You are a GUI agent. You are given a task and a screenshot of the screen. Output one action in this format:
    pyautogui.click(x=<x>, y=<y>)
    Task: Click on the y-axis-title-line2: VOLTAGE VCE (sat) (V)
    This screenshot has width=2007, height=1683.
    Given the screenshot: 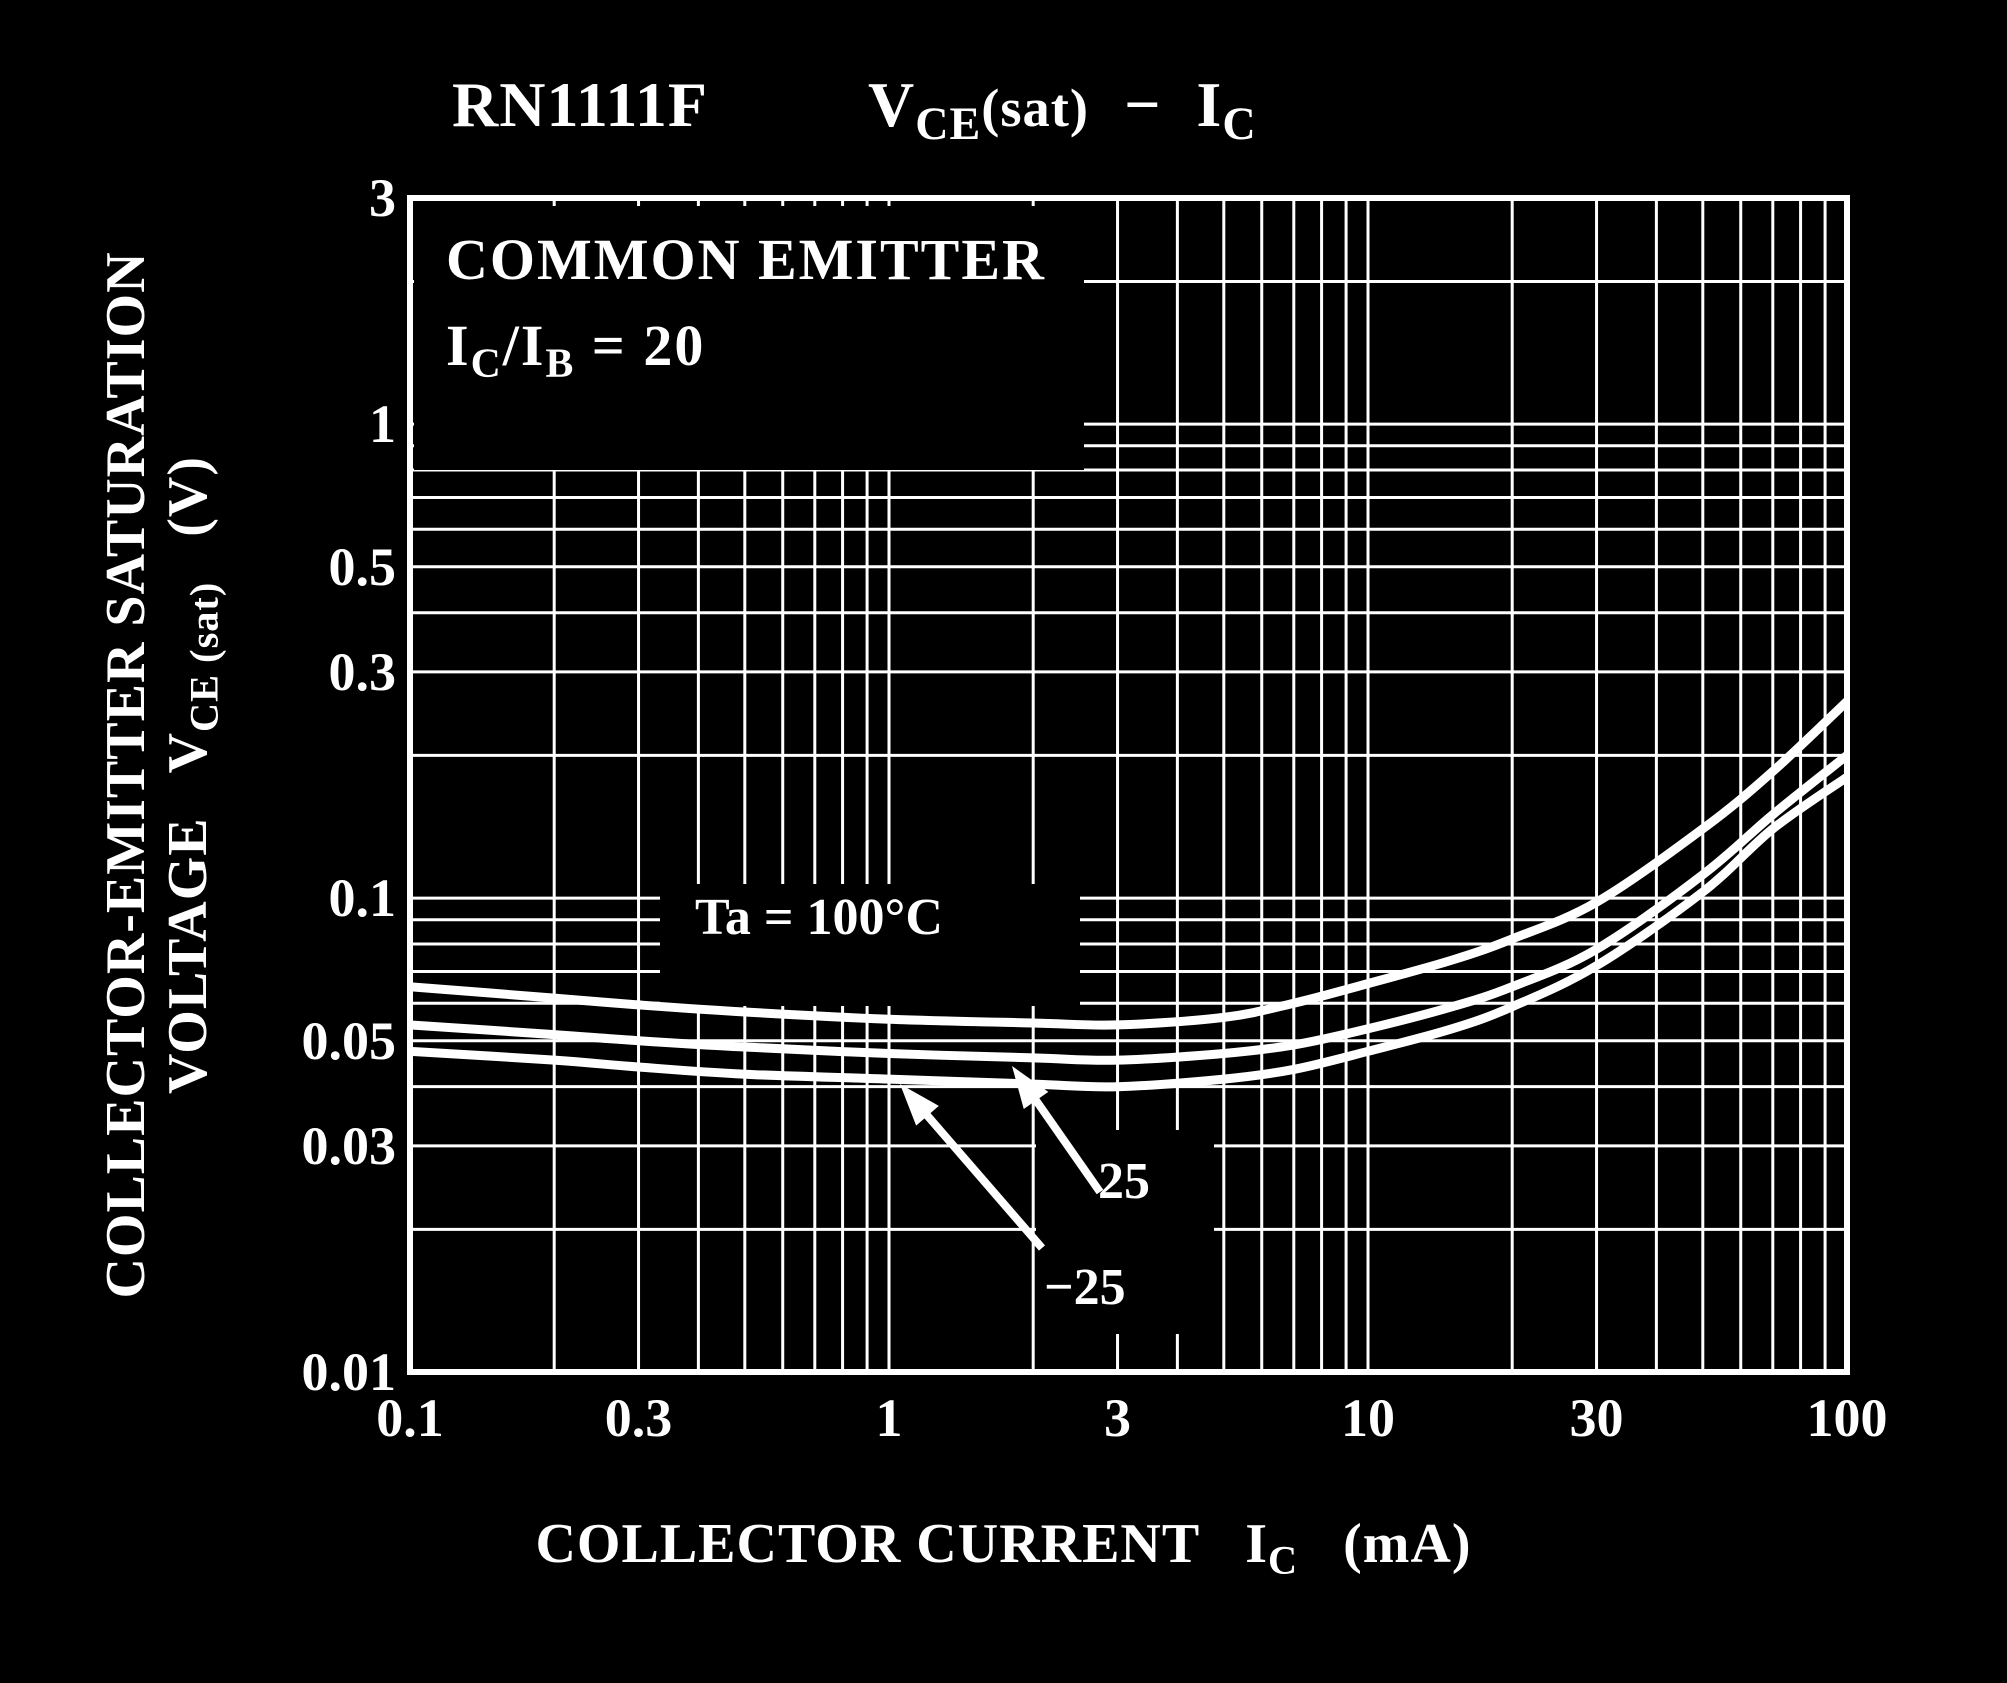 What is the action you would take?
    pyautogui.click(x=192, y=775)
    